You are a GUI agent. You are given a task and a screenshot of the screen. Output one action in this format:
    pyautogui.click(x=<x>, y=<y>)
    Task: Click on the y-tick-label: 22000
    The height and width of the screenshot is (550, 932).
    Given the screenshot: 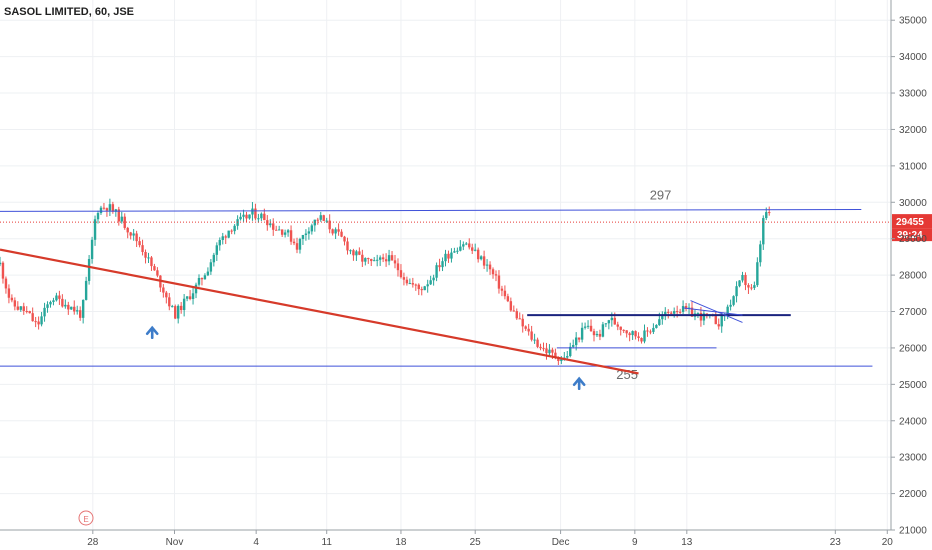 What is the action you would take?
    pyautogui.click(x=913, y=494)
    